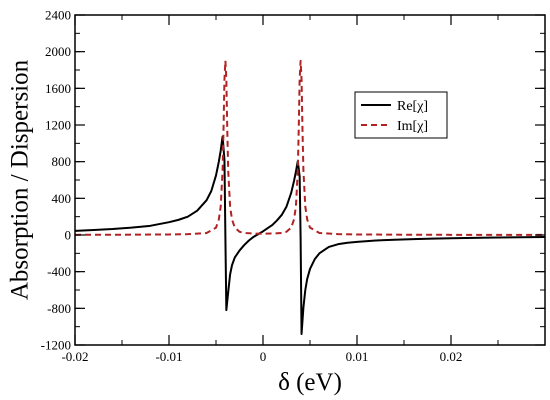  What do you see at coordinates (451, 356) in the screenshot?
I see `x-tick-label: 0.02` at bounding box center [451, 356].